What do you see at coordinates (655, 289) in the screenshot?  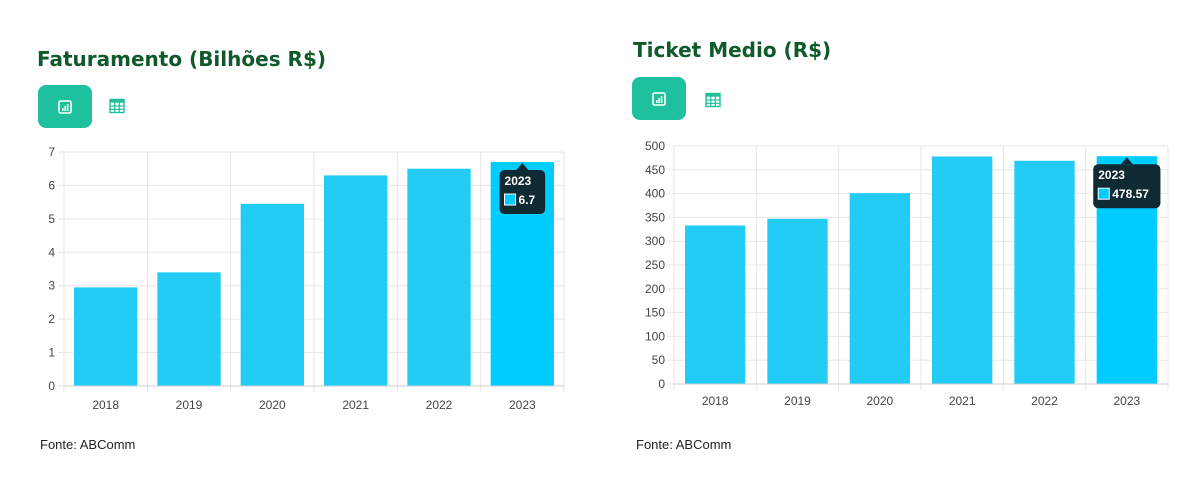 I see `y-tick-label: 200` at bounding box center [655, 289].